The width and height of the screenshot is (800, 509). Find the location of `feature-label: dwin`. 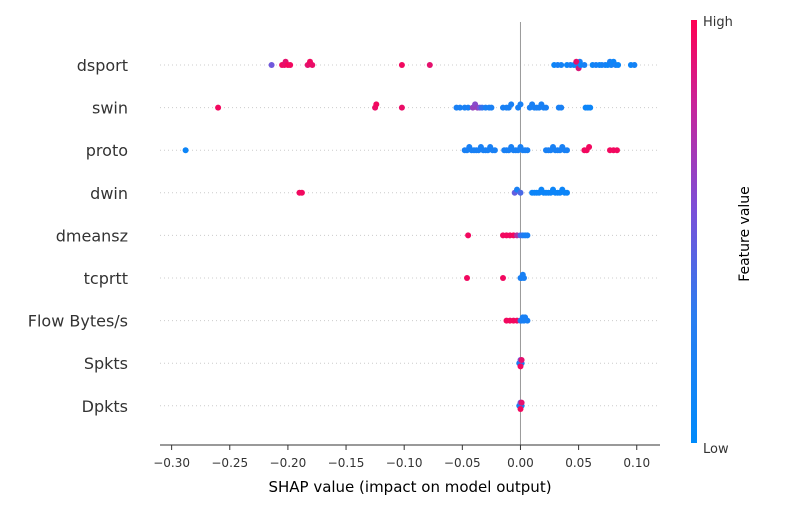

feature-label: dwin is located at coordinates (109, 193).